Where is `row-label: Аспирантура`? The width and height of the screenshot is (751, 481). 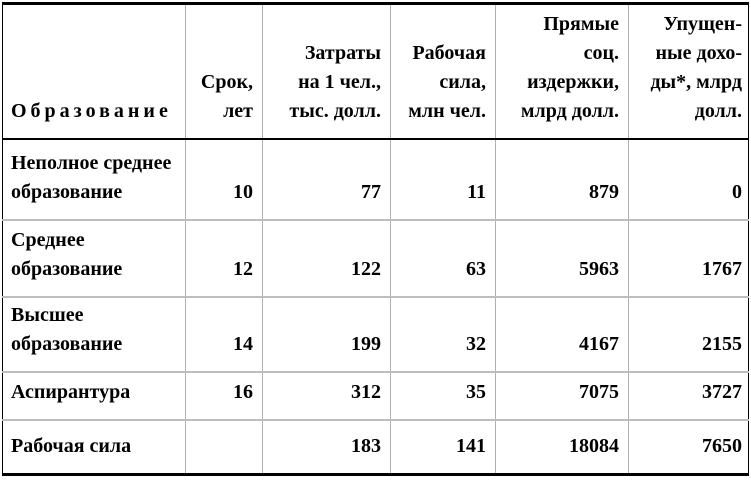 row-label: Аспирантура is located at coordinates (94, 395).